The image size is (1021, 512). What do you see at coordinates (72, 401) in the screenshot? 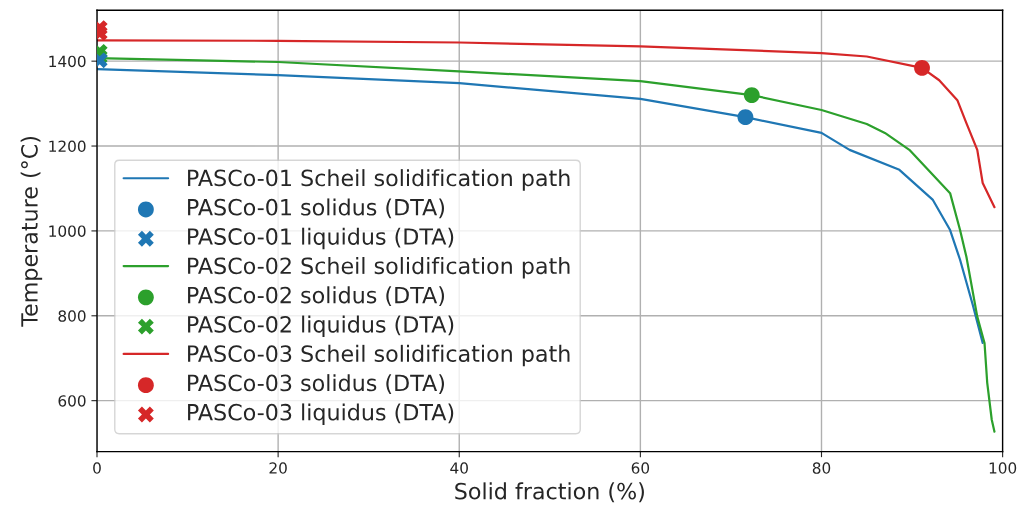
I see `y-tick-label: 600` at bounding box center [72, 401].